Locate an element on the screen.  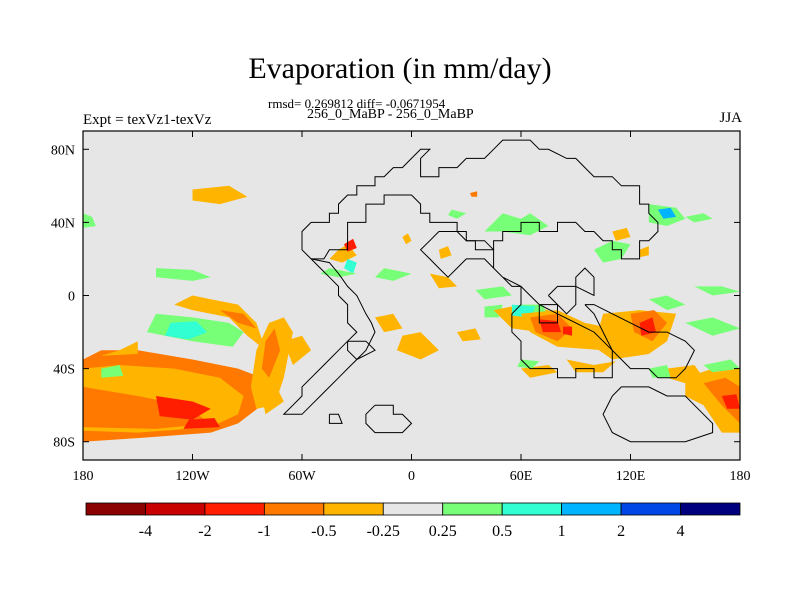
colorbar-label: -1 is located at coordinates (264, 531).